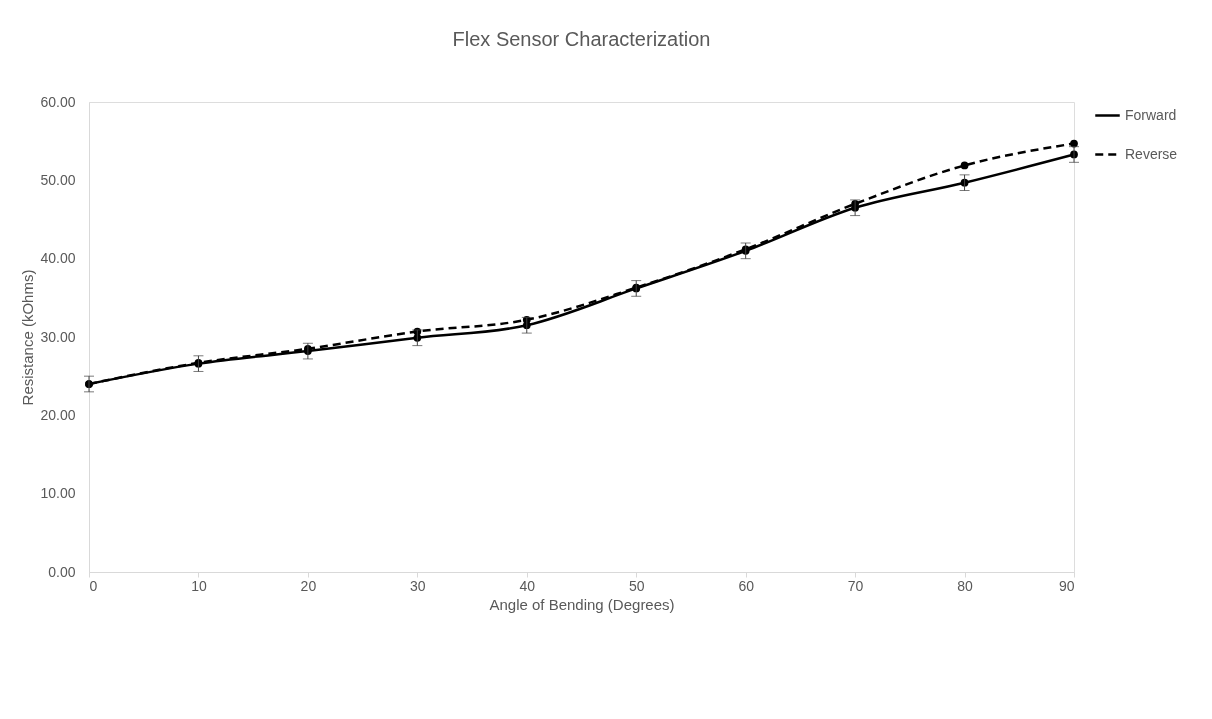  I want to click on point, so click(964, 165).